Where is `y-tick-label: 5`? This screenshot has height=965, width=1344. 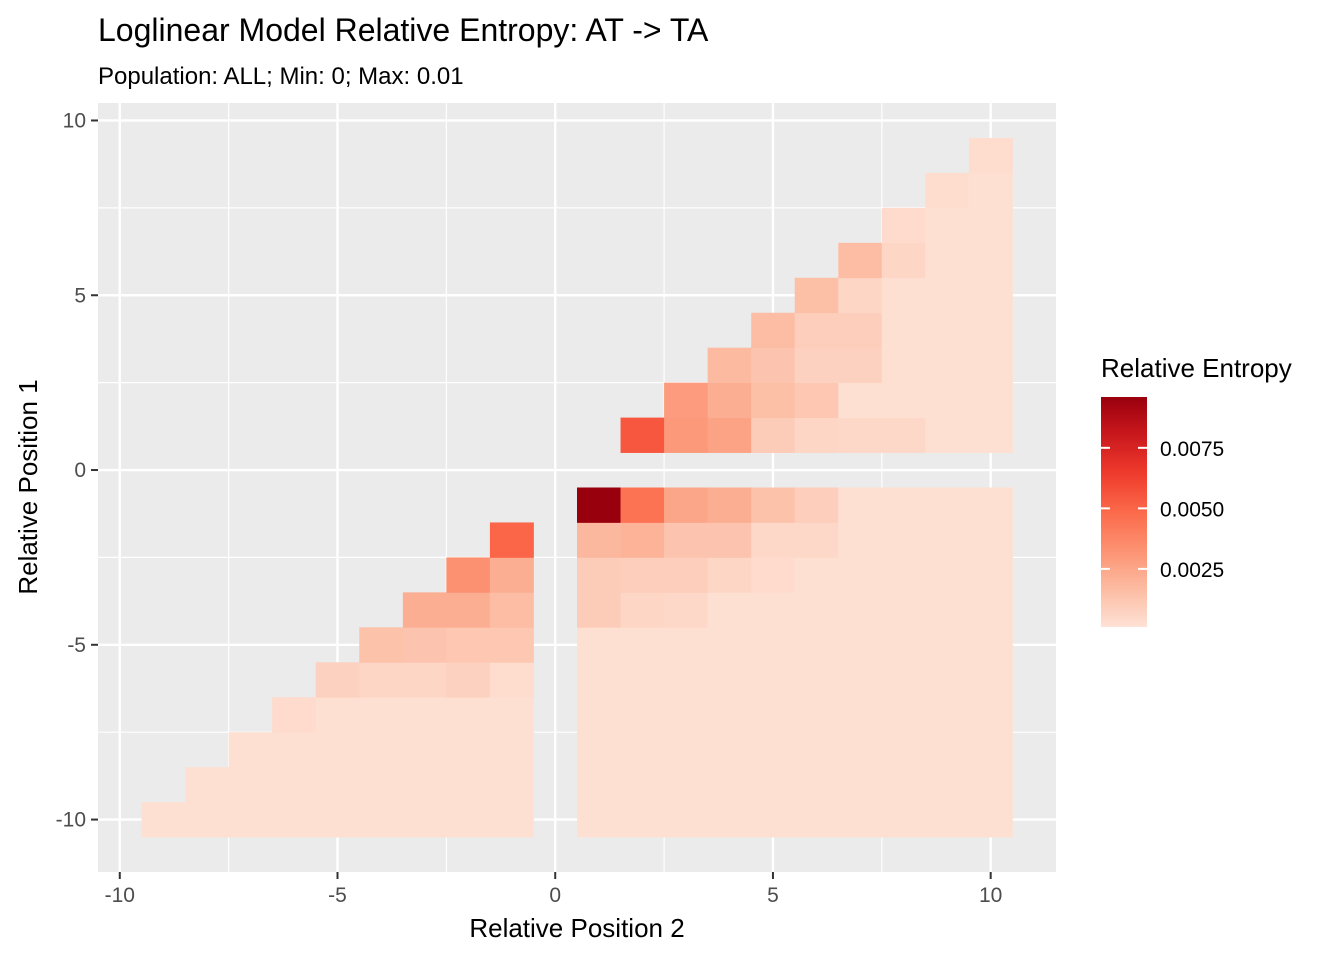
y-tick-label: 5 is located at coordinates (80, 295).